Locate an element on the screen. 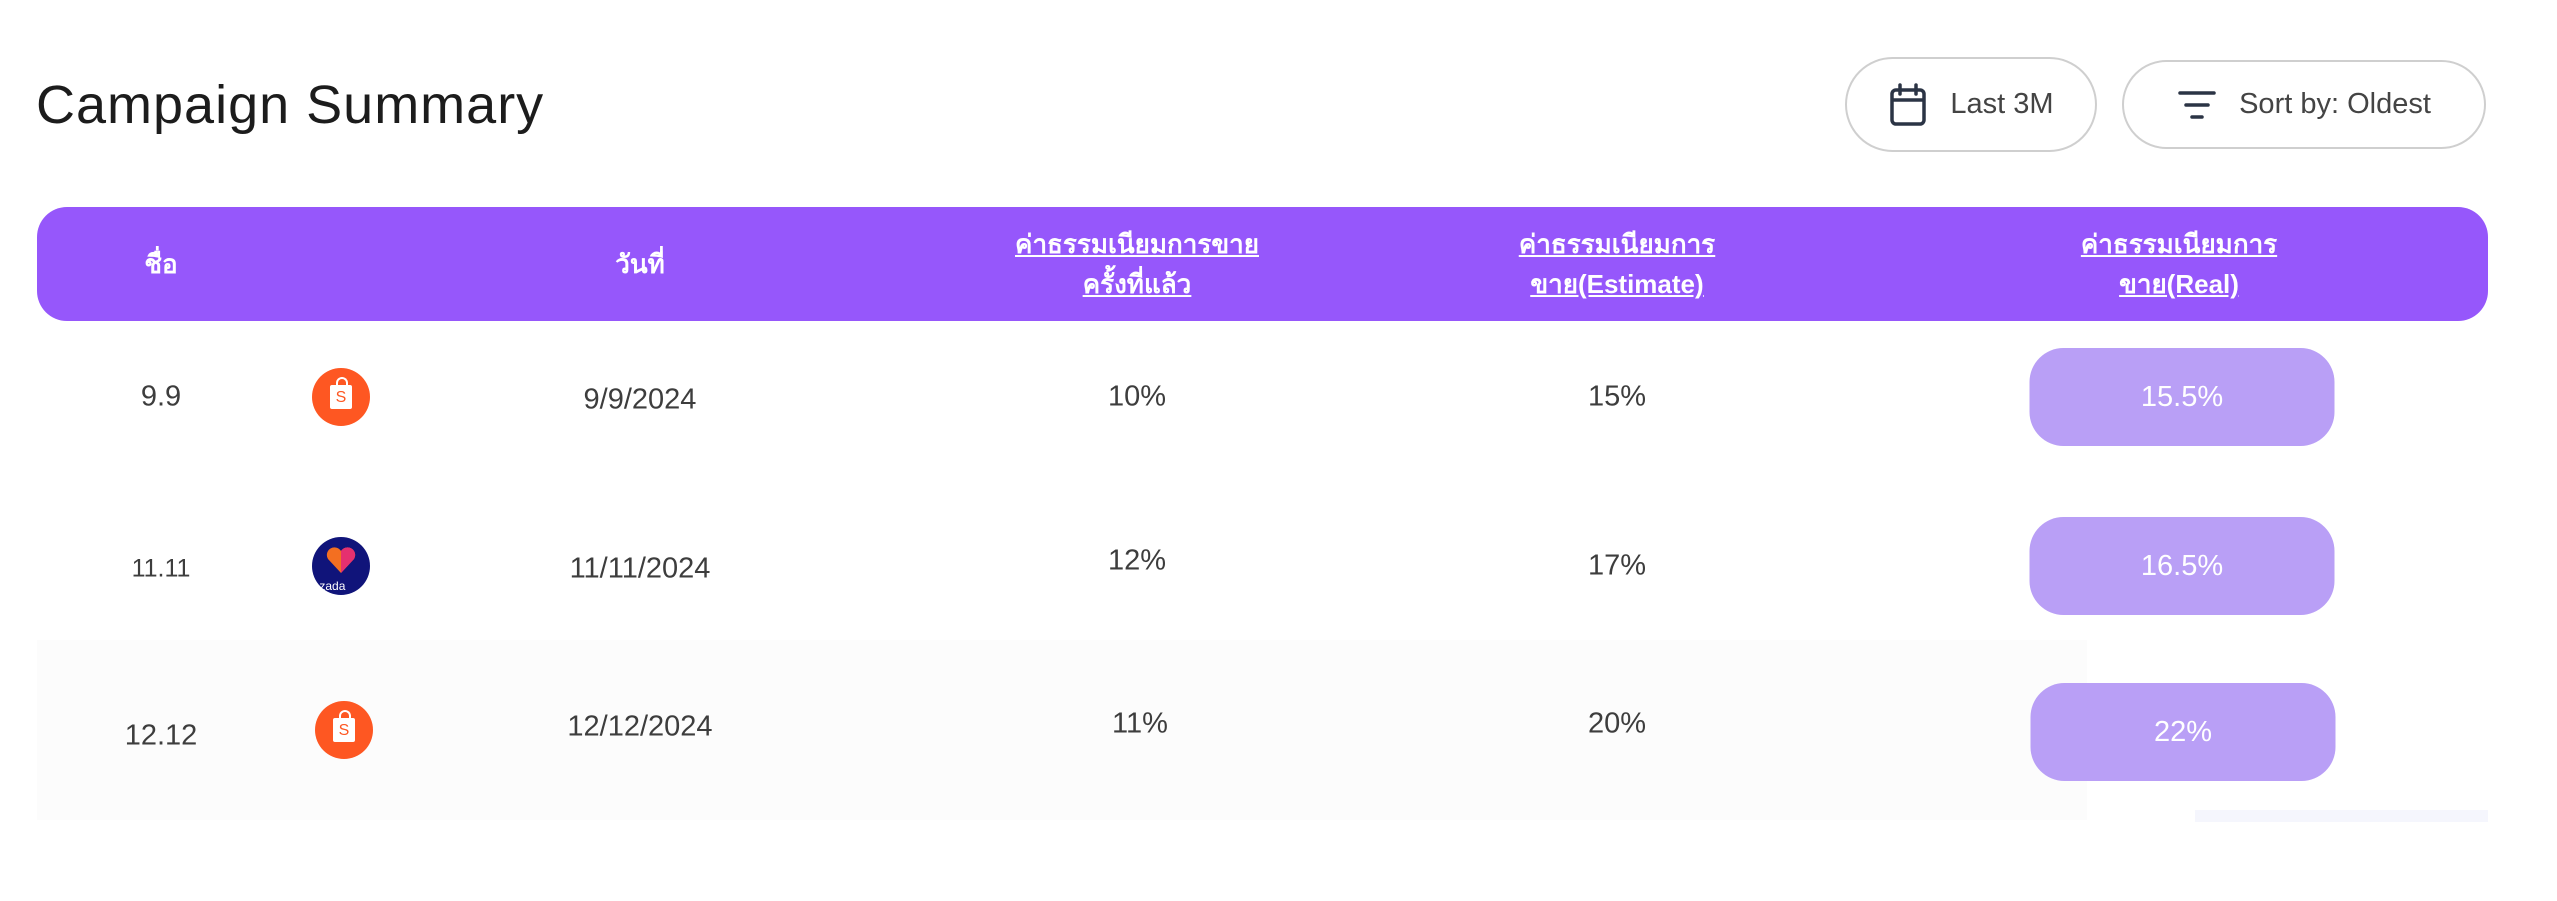  campaign-name: 11.11 is located at coordinates (161, 568).